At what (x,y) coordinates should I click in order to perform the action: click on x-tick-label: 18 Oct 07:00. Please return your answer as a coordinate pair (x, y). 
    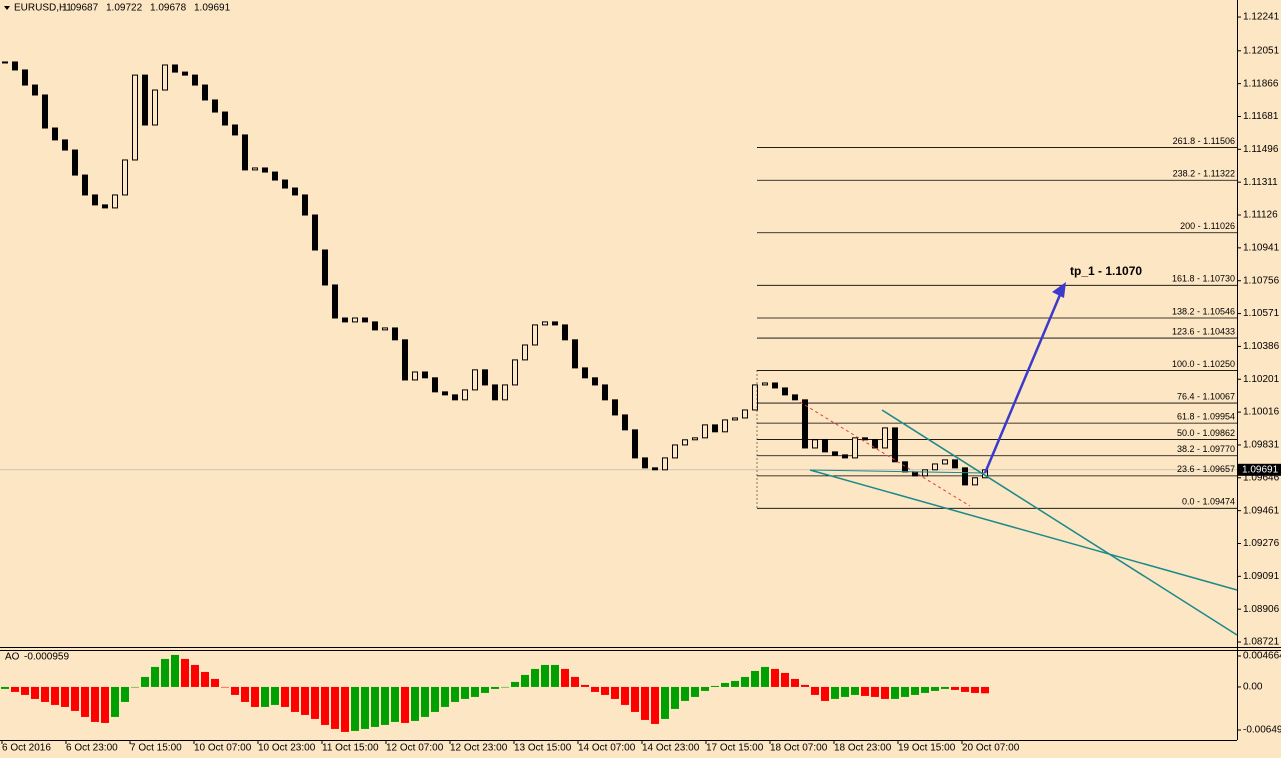
    Looking at the image, I should click on (799, 748).